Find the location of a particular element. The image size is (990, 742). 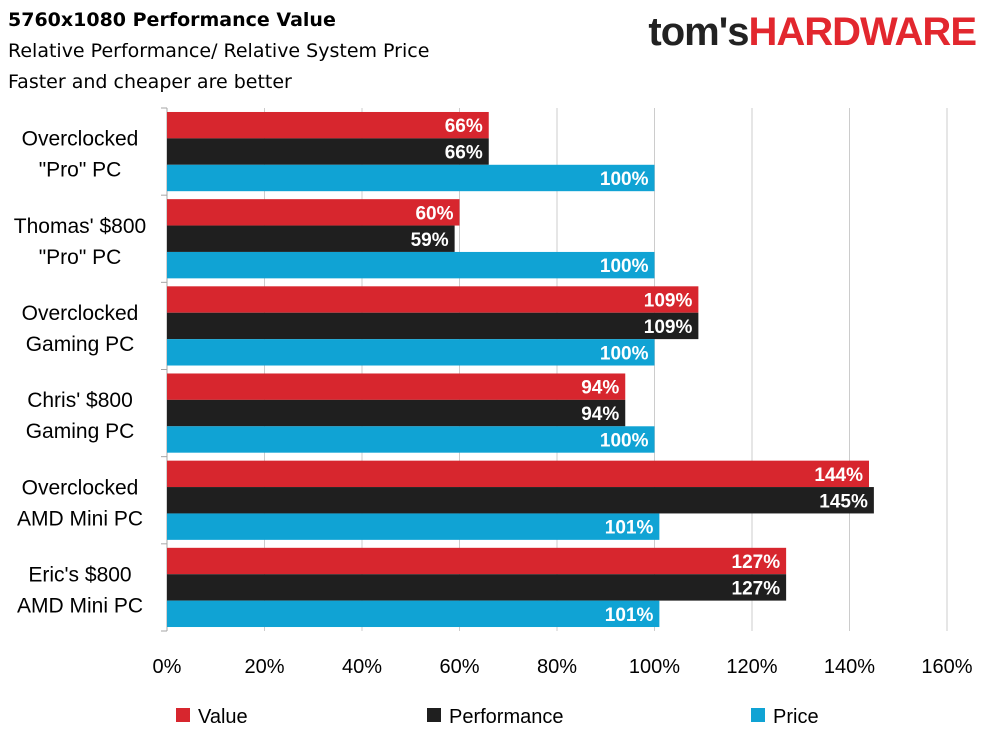

toms-hardware-logo: tom'sHARDWARE is located at coordinates (812, 32).